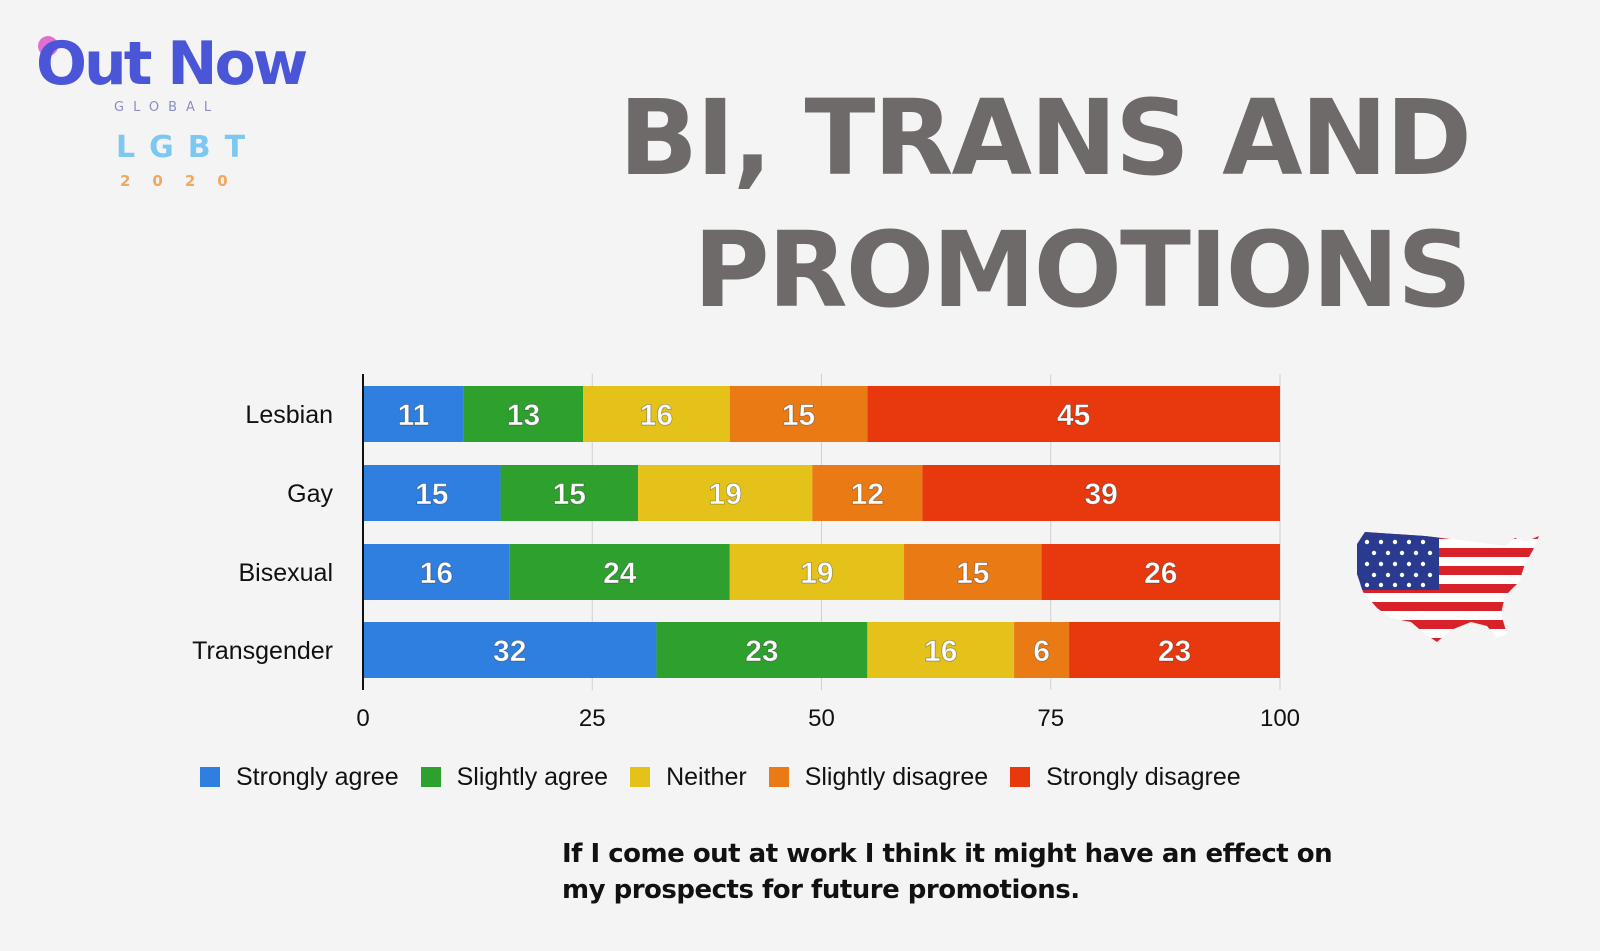 The image size is (1600, 951). What do you see at coordinates (289, 415) in the screenshot?
I see `category-label-lesbian: Lesbian` at bounding box center [289, 415].